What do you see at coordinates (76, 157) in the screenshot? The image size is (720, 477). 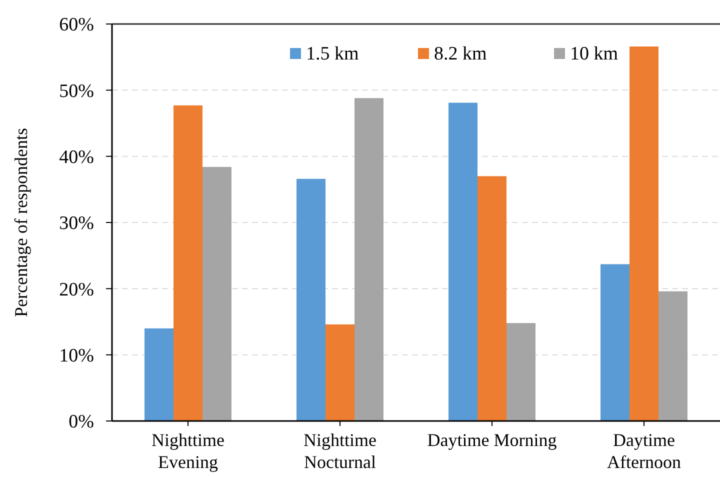 I see `y-tick-label: 40%` at bounding box center [76, 157].